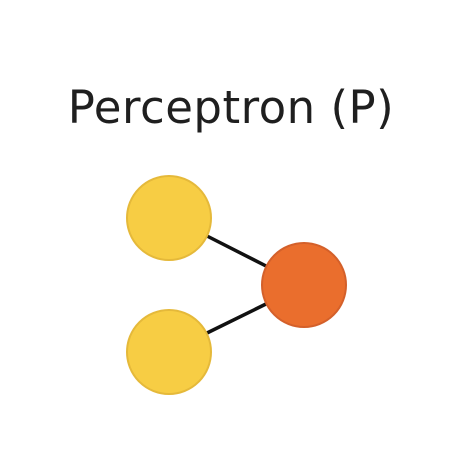 The image size is (462, 450). I want to click on output-node, so click(304, 285).